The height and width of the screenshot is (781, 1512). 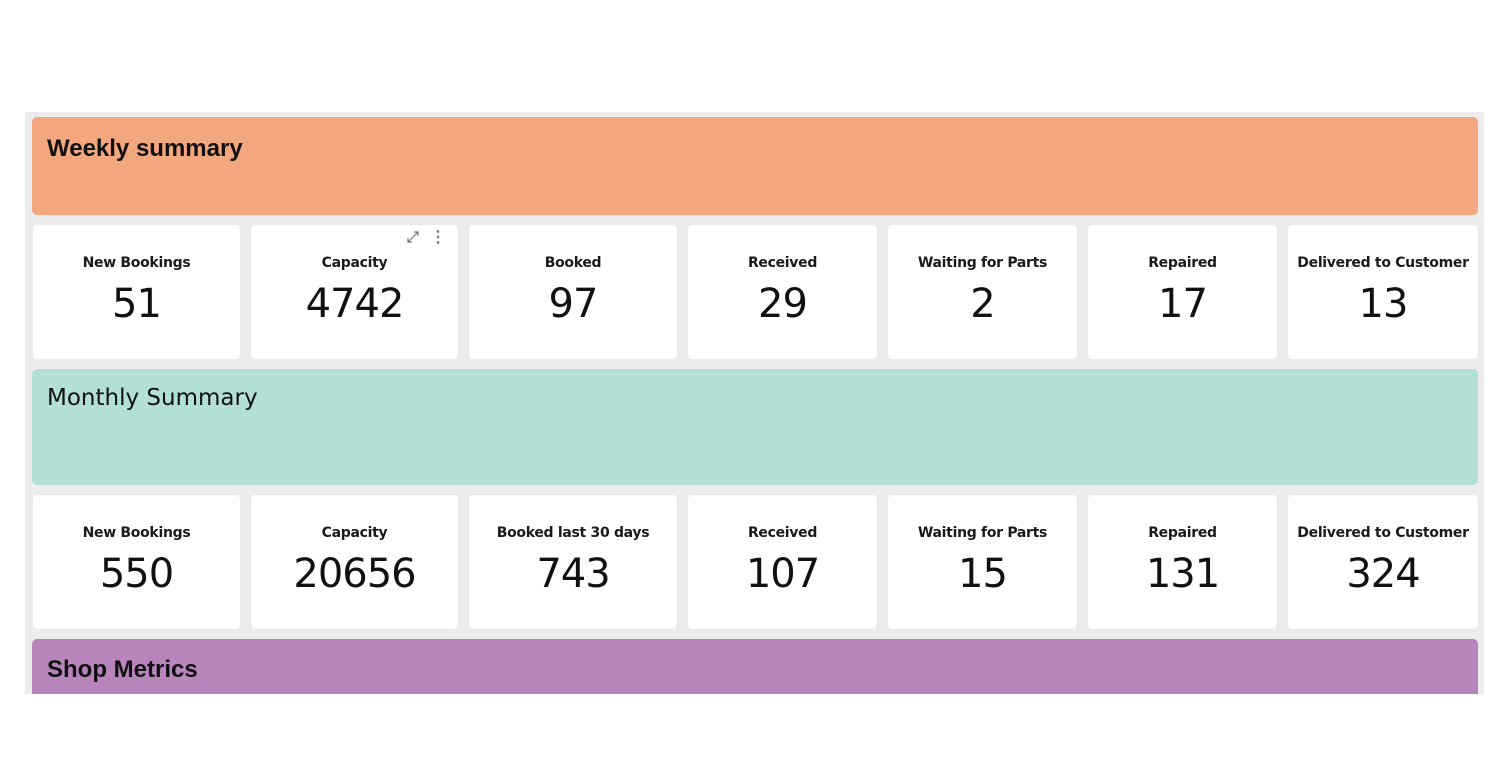 What do you see at coordinates (783, 304) in the screenshot?
I see `card-value: 29` at bounding box center [783, 304].